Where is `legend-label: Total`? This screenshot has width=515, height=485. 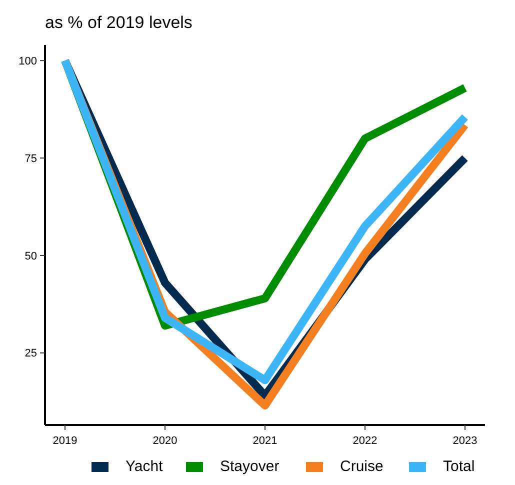
legend-label: Total is located at coordinates (459, 466).